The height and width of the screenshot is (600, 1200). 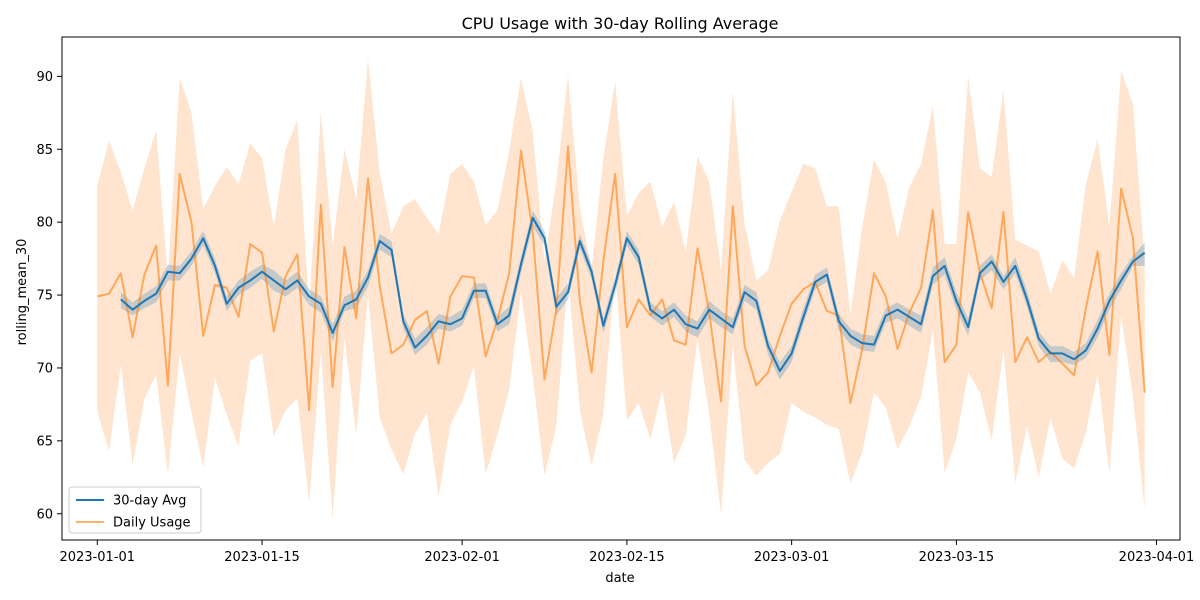 I want to click on x-tick-label: 2023-02-01, so click(x=462, y=557).